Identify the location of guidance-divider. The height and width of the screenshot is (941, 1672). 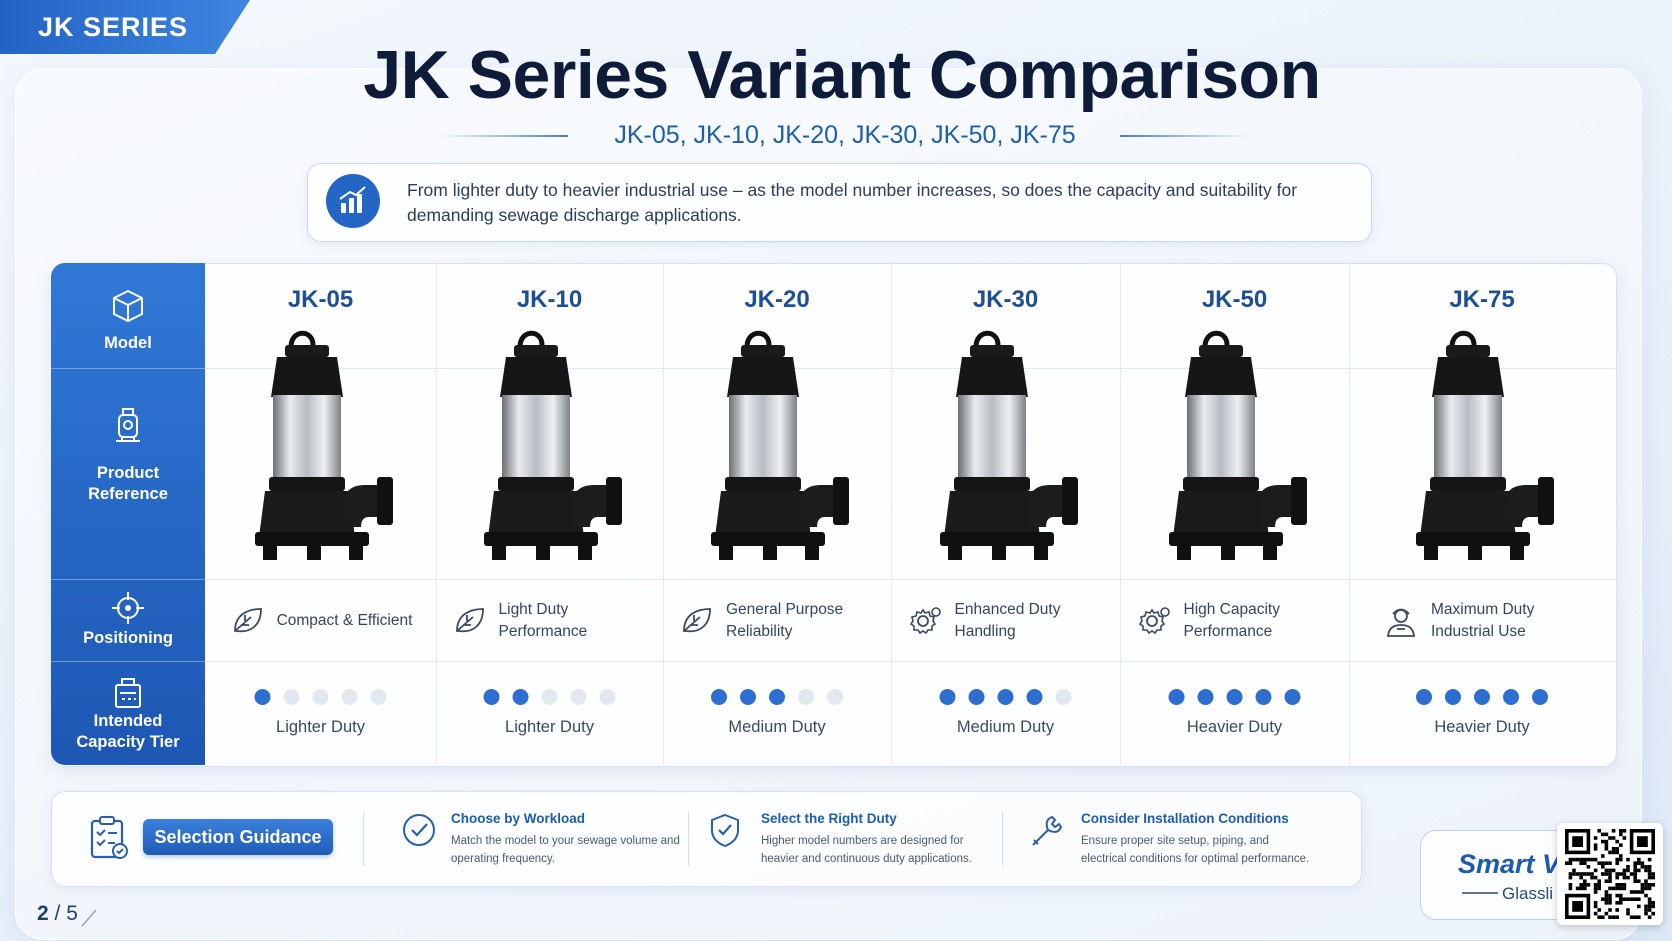
(688, 839).